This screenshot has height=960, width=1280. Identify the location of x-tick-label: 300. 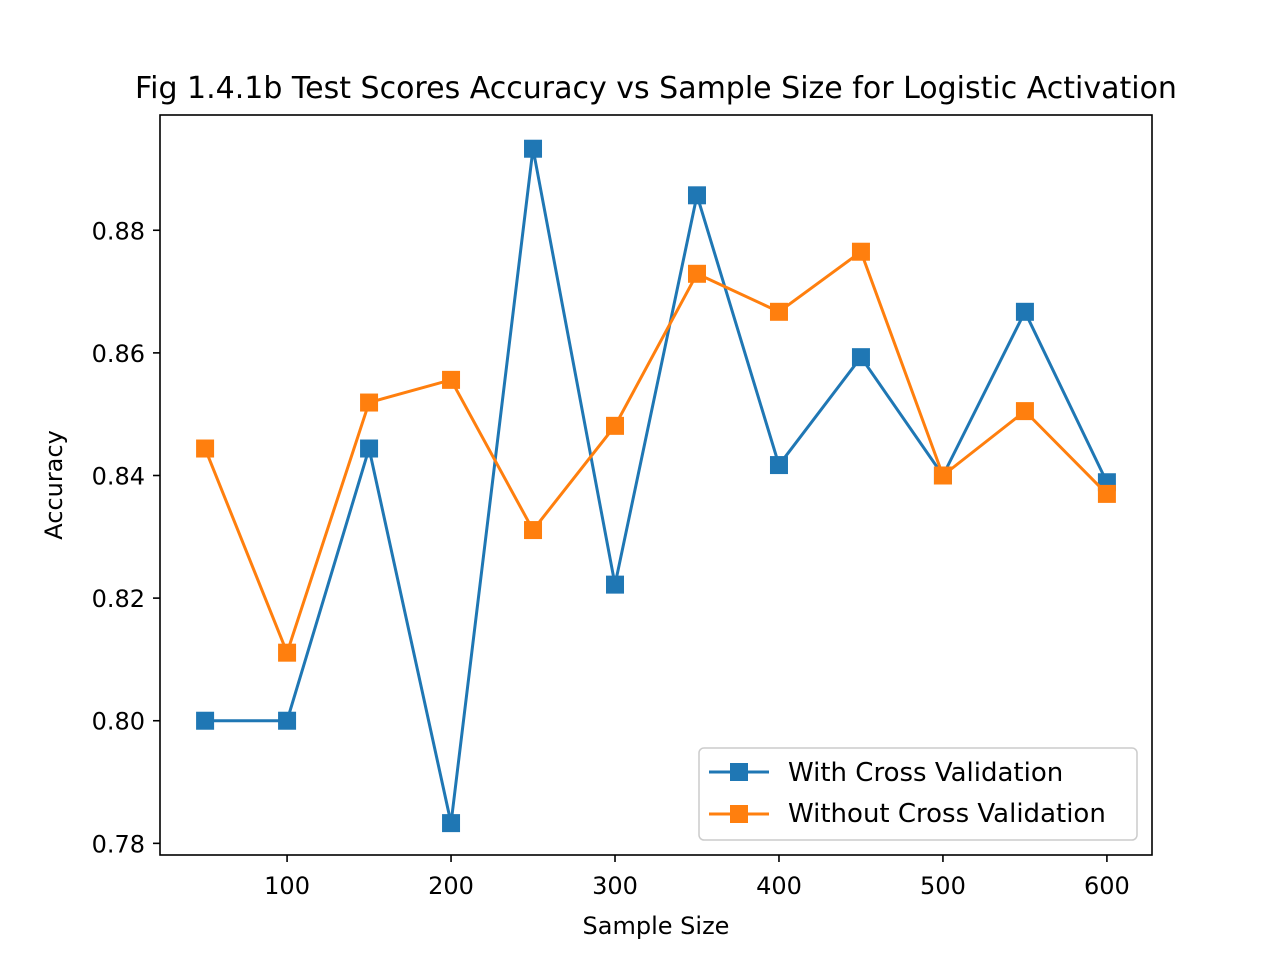
(615, 886).